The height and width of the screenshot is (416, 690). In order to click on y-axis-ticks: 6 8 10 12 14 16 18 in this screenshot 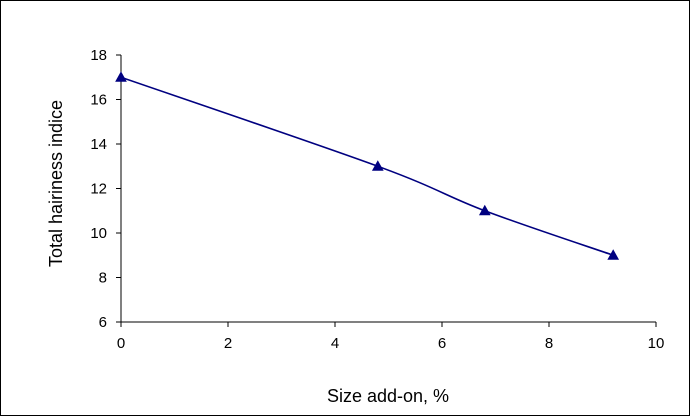, I will do `click(105, 189)`.